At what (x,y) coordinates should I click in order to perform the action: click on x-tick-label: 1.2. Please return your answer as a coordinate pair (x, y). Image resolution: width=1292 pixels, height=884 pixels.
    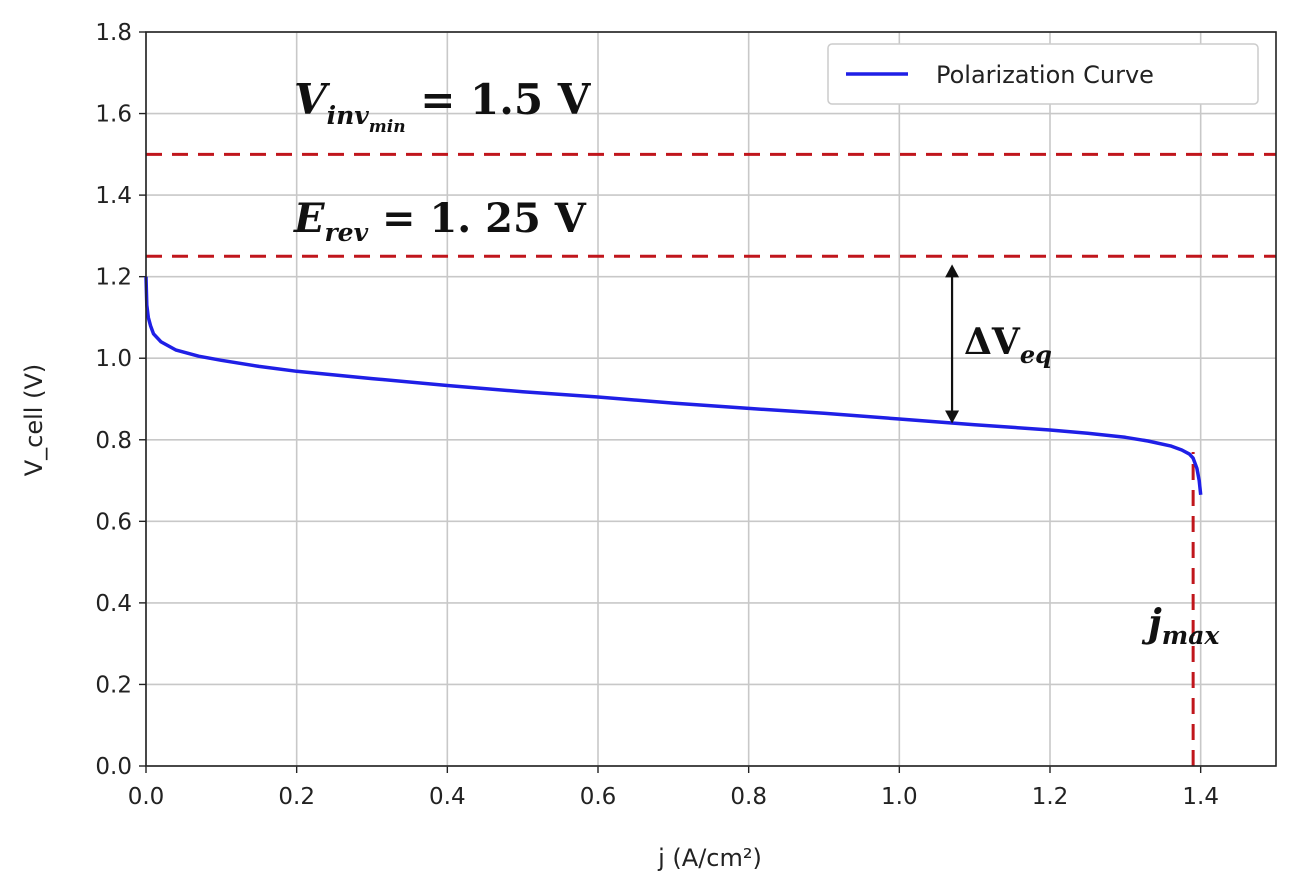
    Looking at the image, I should click on (1050, 797).